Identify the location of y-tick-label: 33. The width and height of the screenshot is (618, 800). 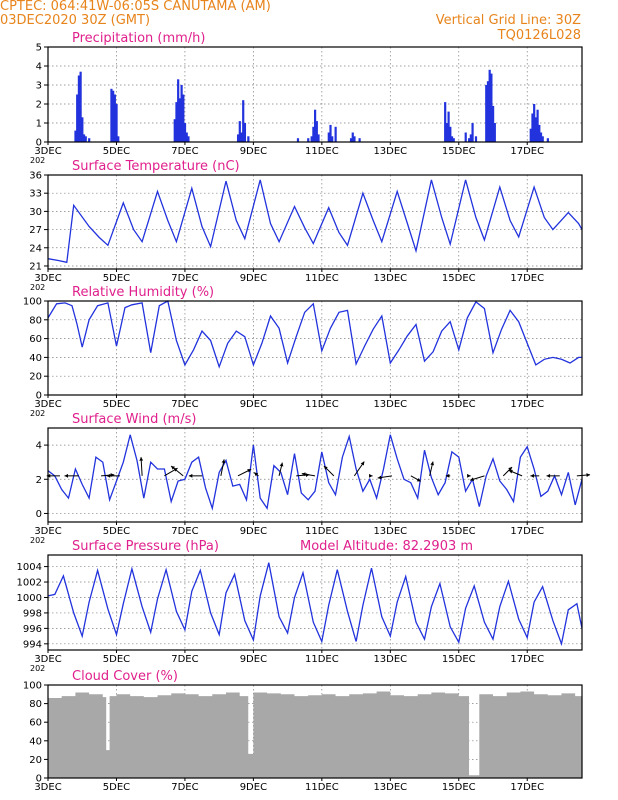
(35, 194).